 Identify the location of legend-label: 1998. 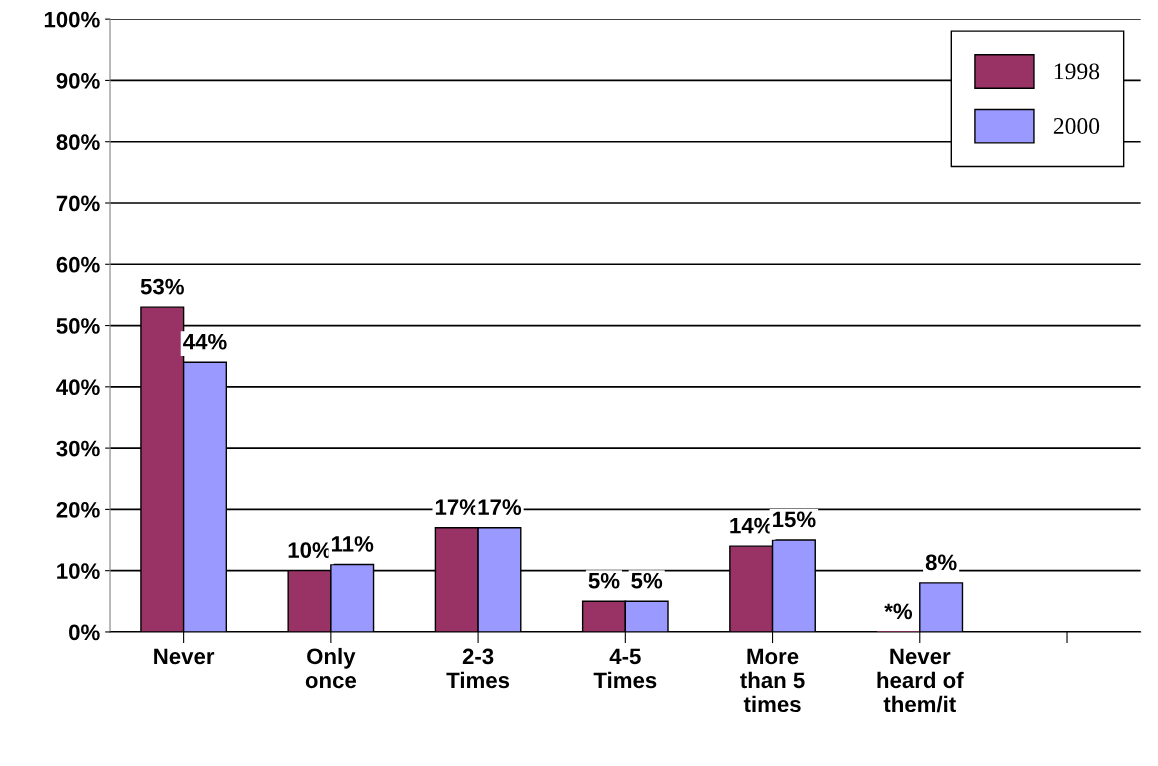
(1077, 71).